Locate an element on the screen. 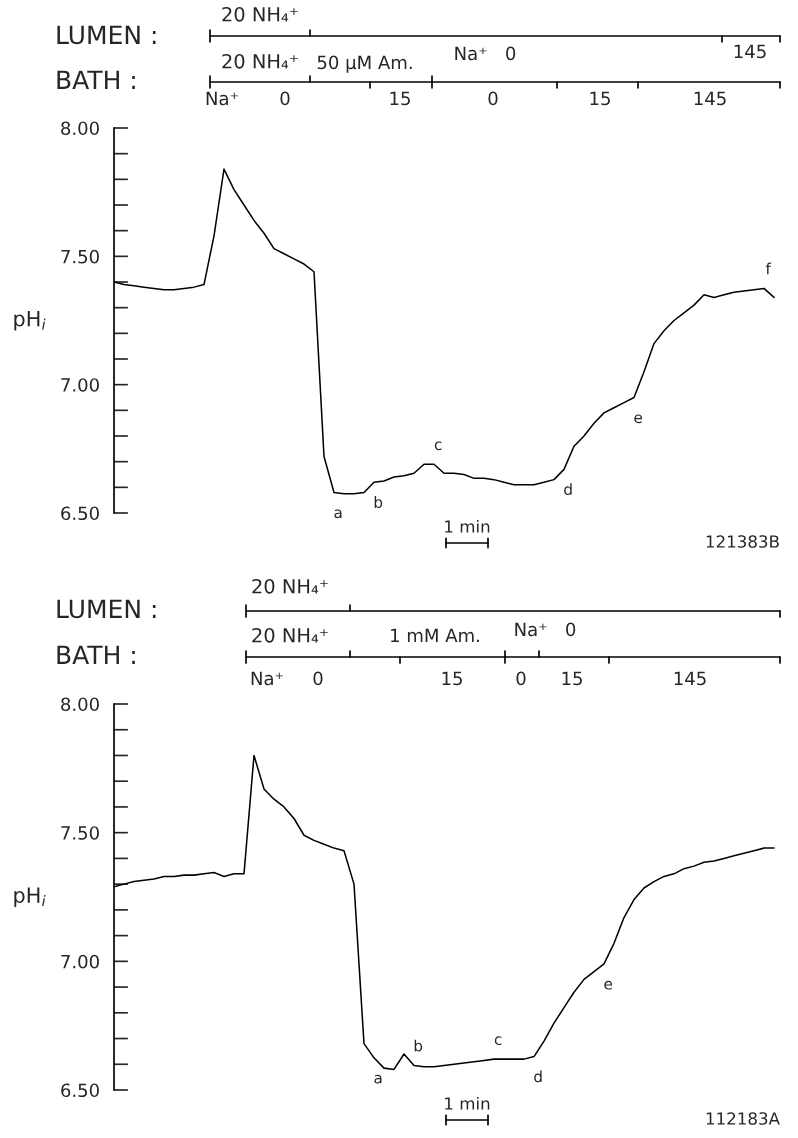 Image resolution: width=798 pixels, height=1138 pixels. text: 112183A is located at coordinates (743, 1118).